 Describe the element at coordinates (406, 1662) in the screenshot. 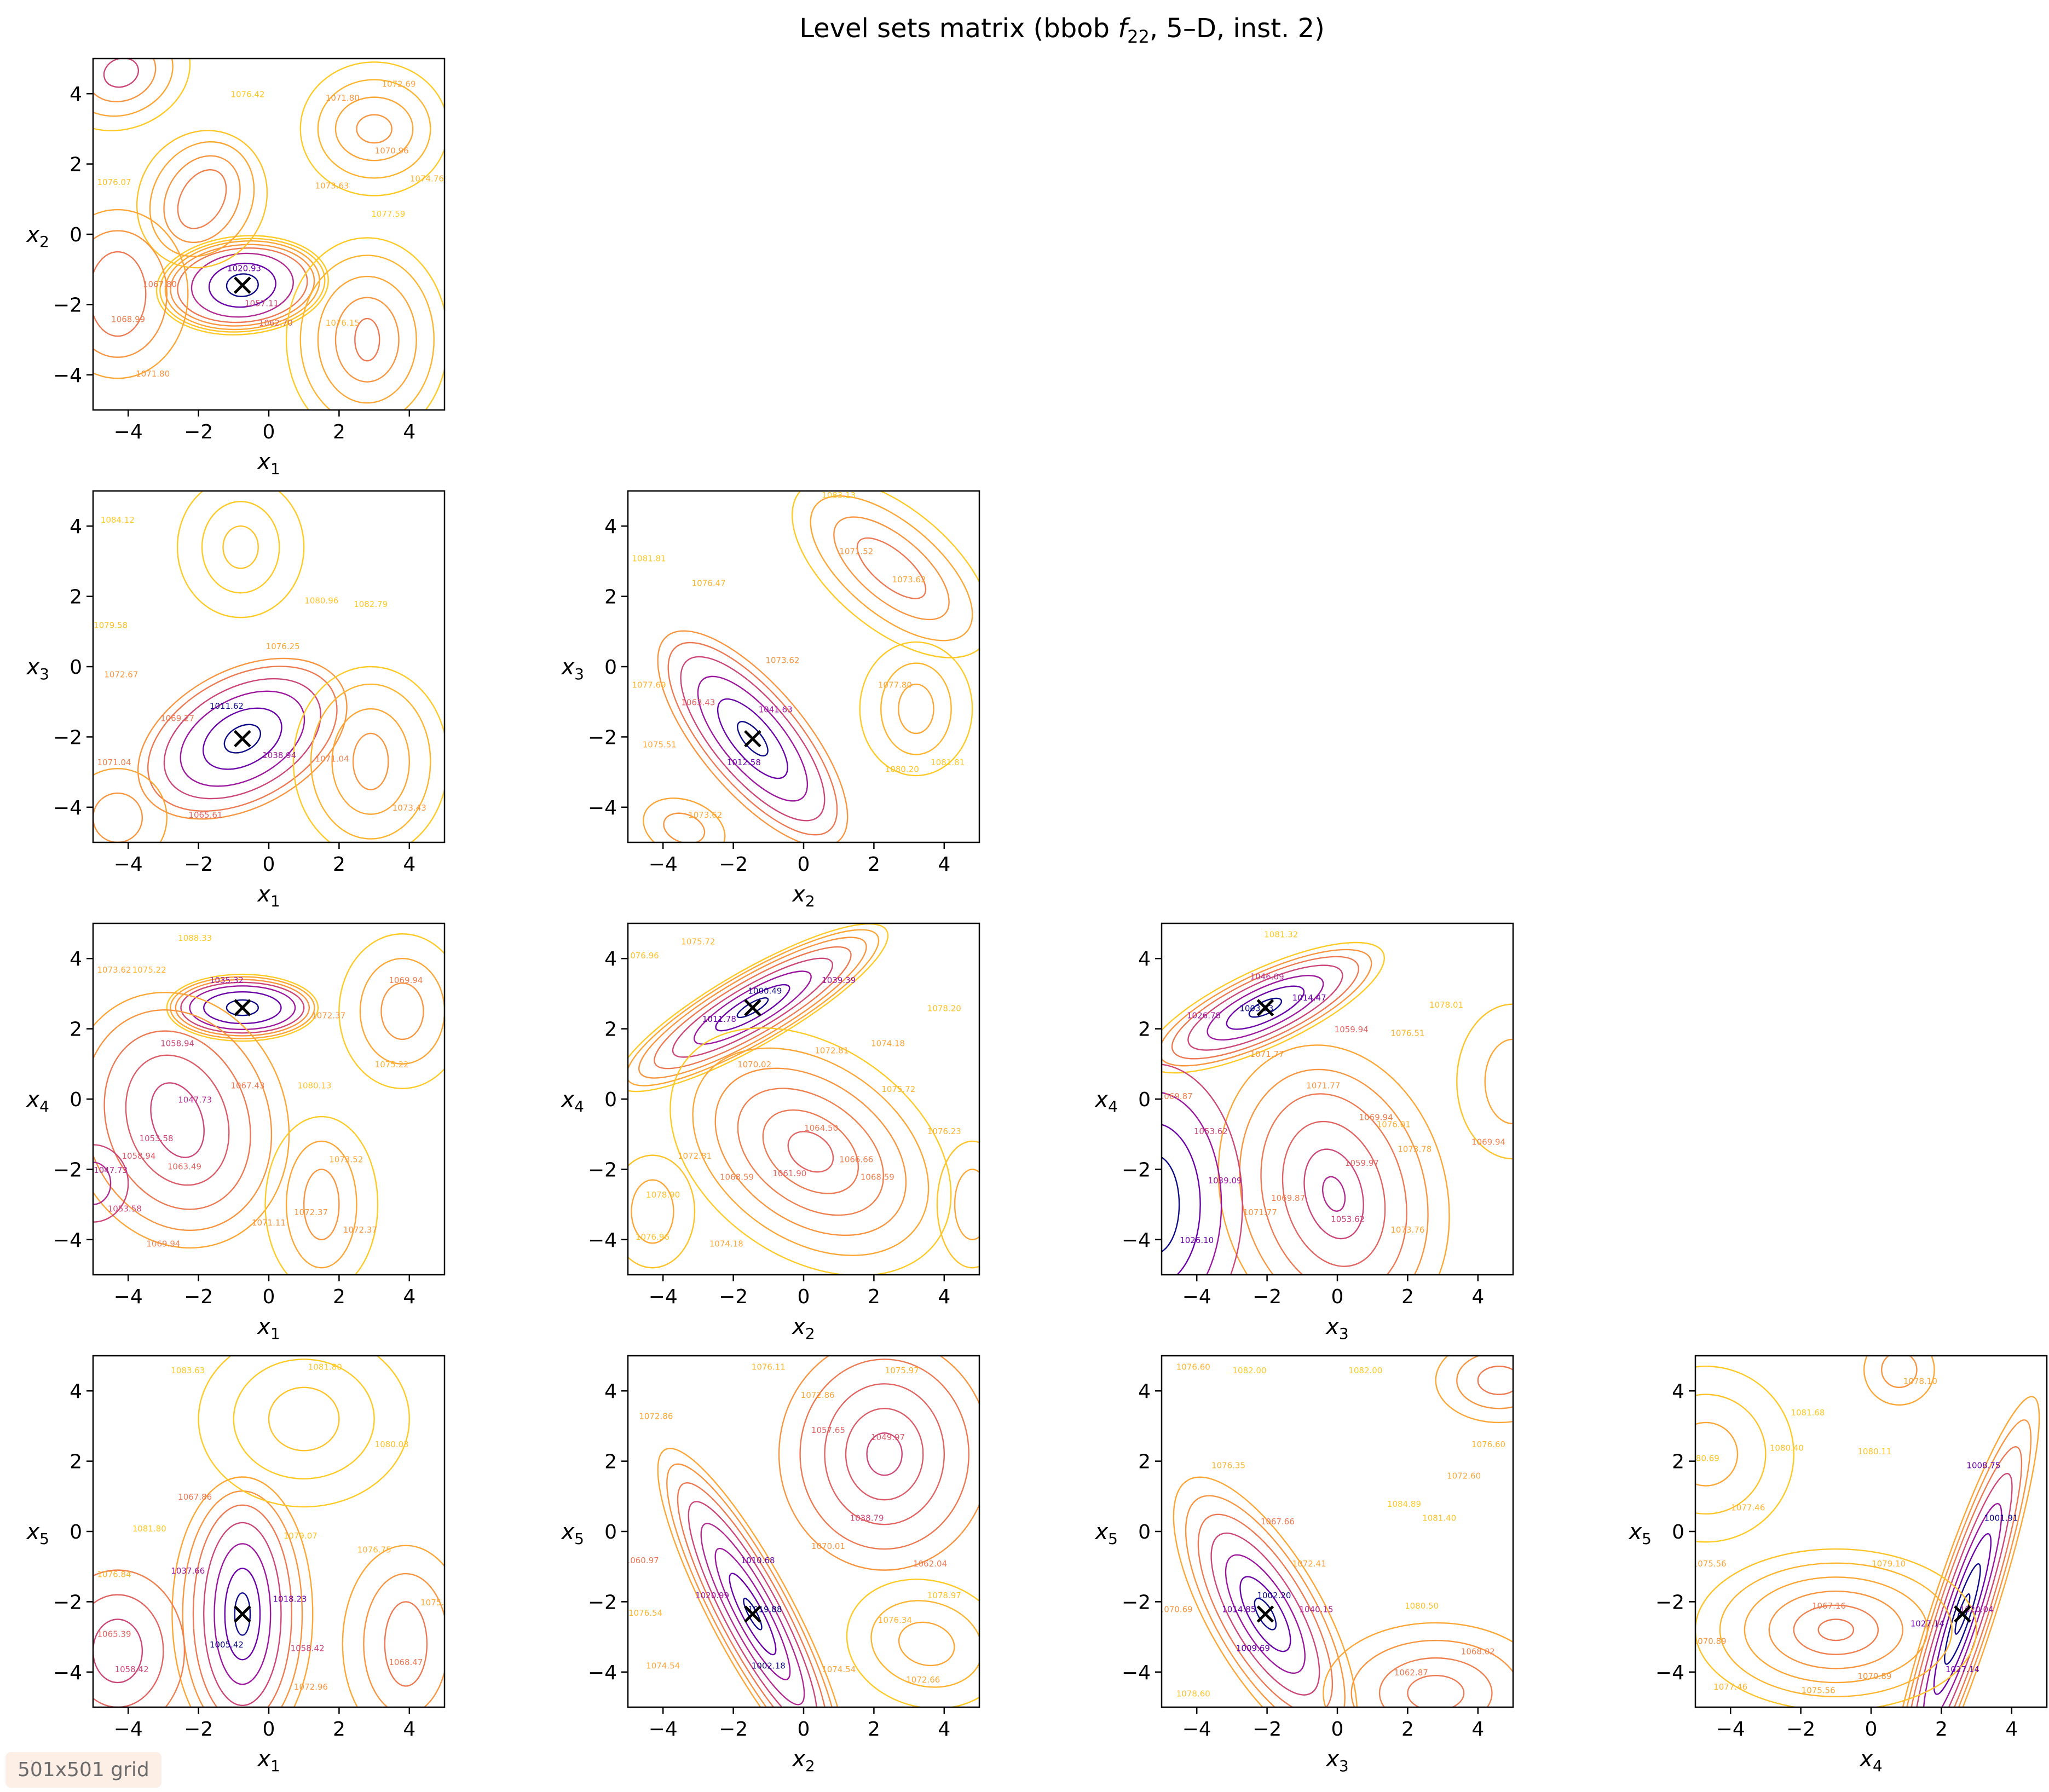

I see `level-label: 1068.47` at that location.